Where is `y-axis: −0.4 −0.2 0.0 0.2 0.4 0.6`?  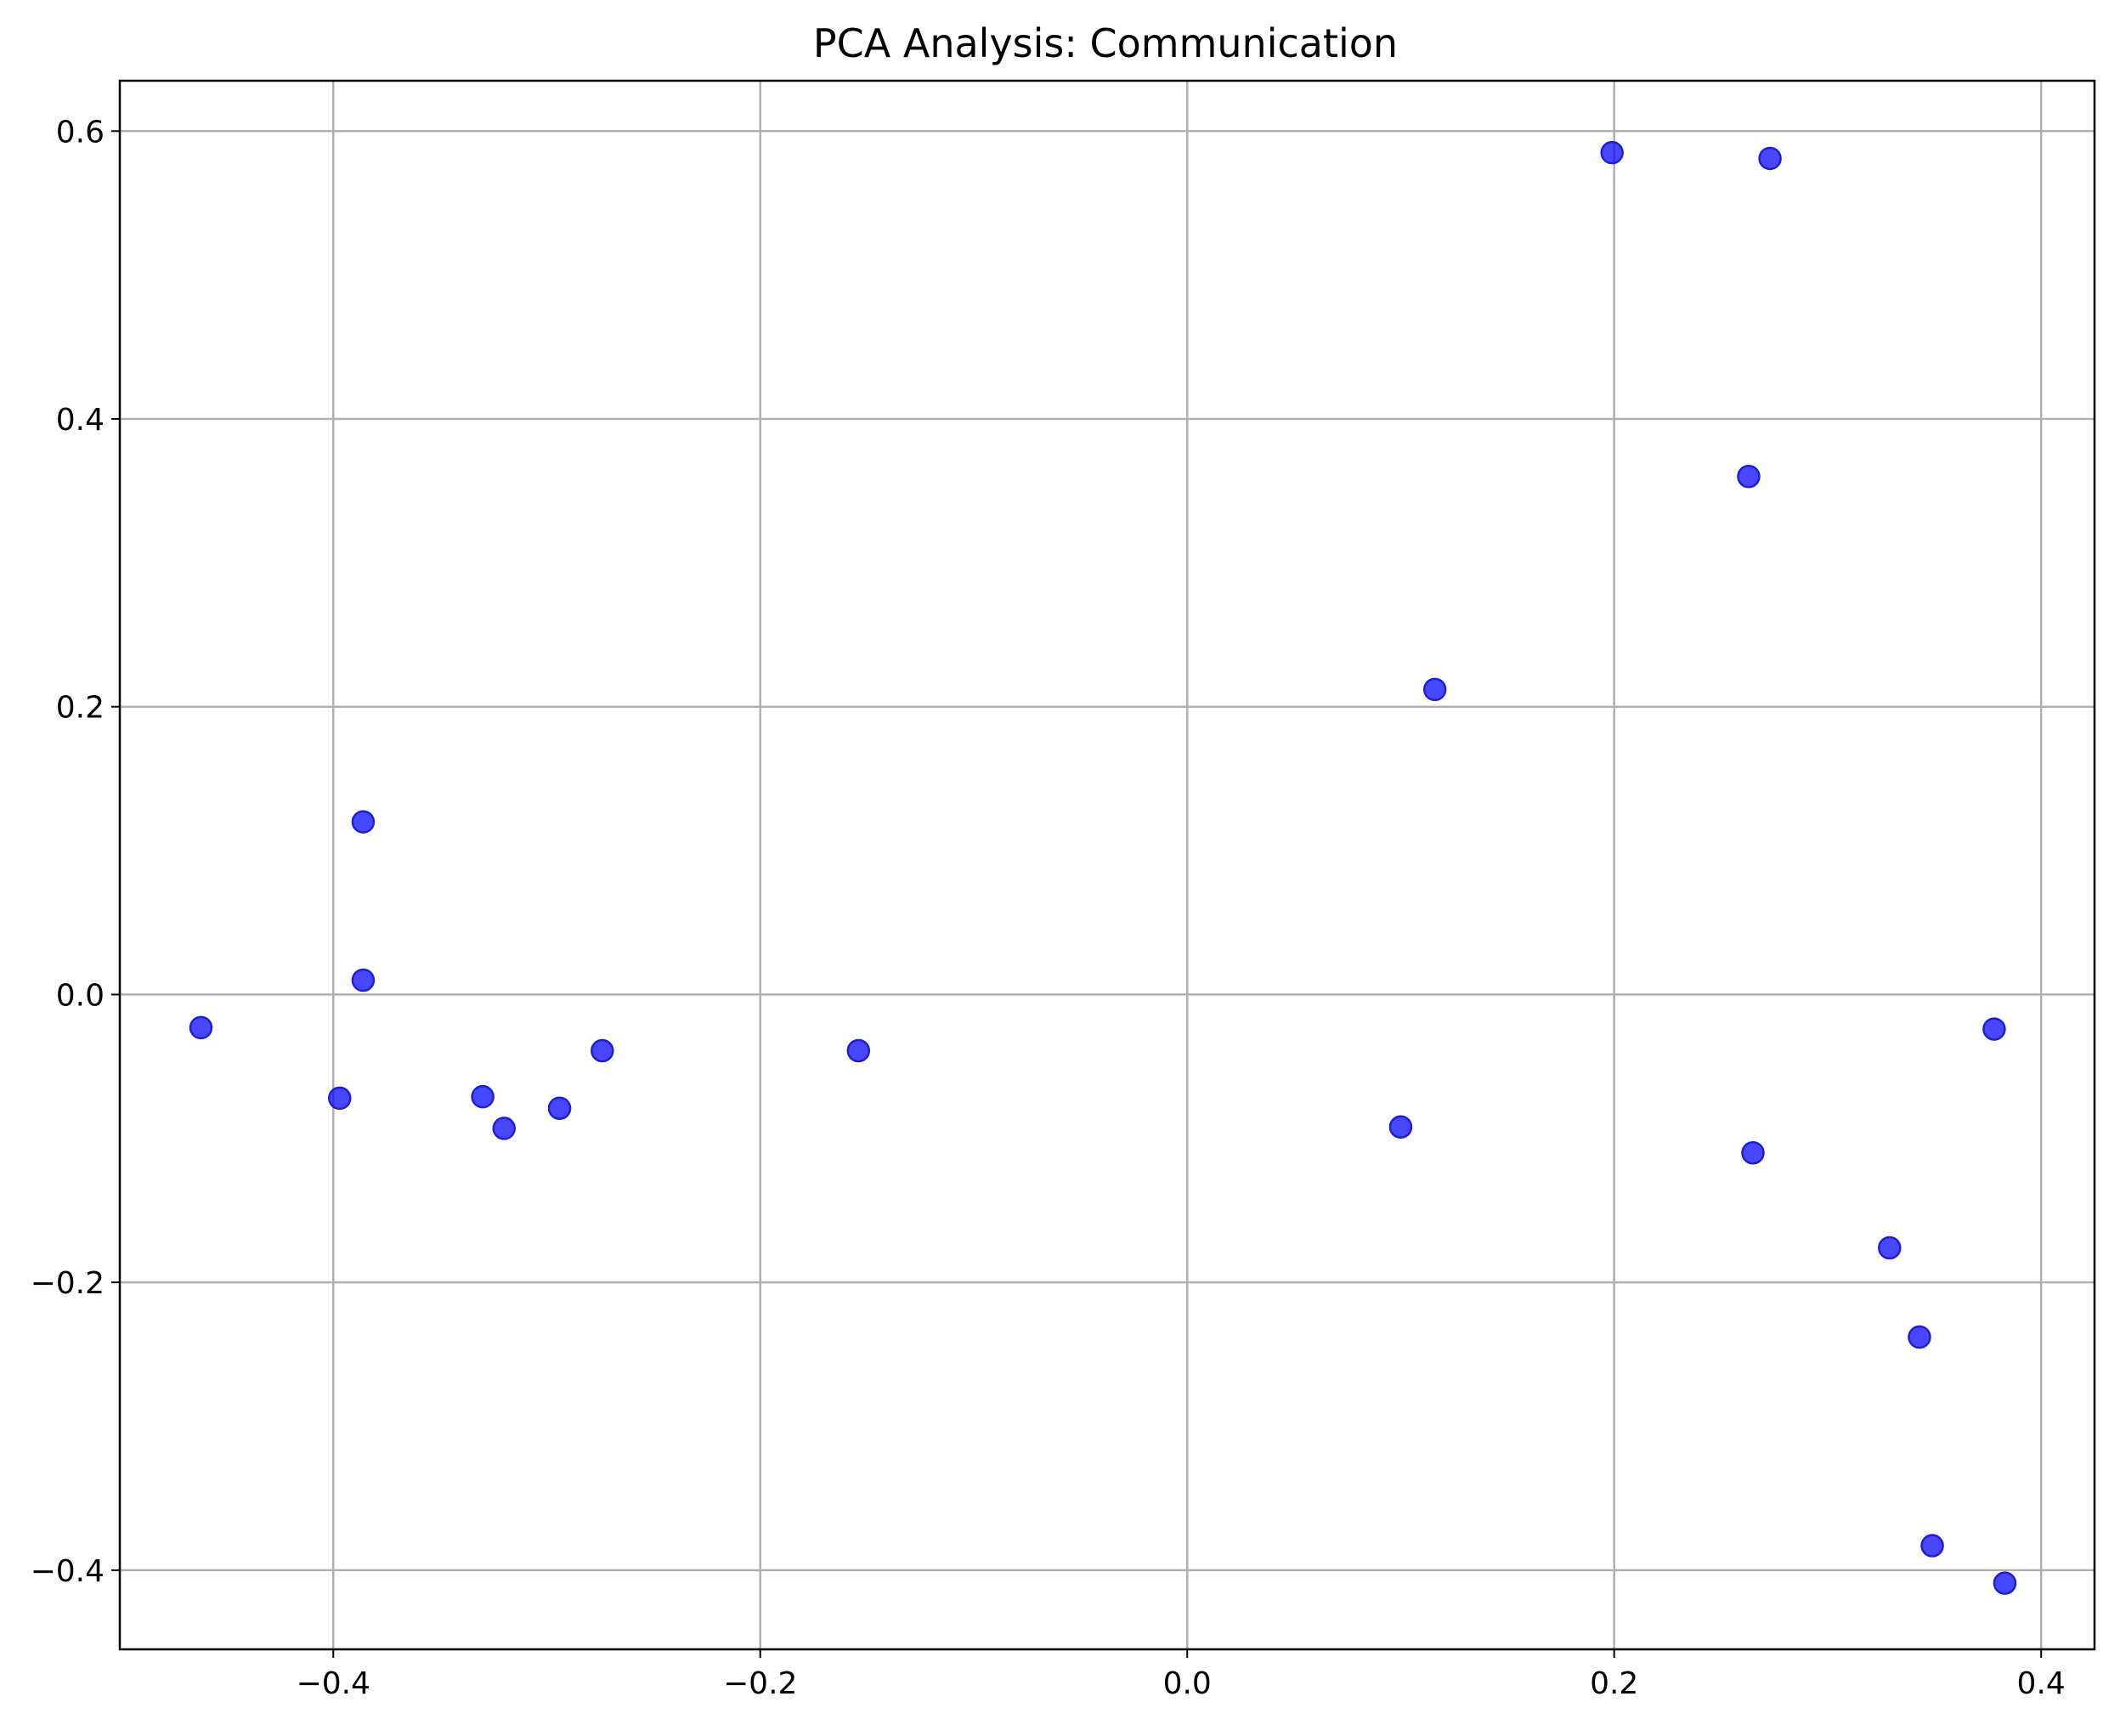
y-axis: −0.4 −0.2 0.0 0.2 0.4 0.6 is located at coordinates (75, 852).